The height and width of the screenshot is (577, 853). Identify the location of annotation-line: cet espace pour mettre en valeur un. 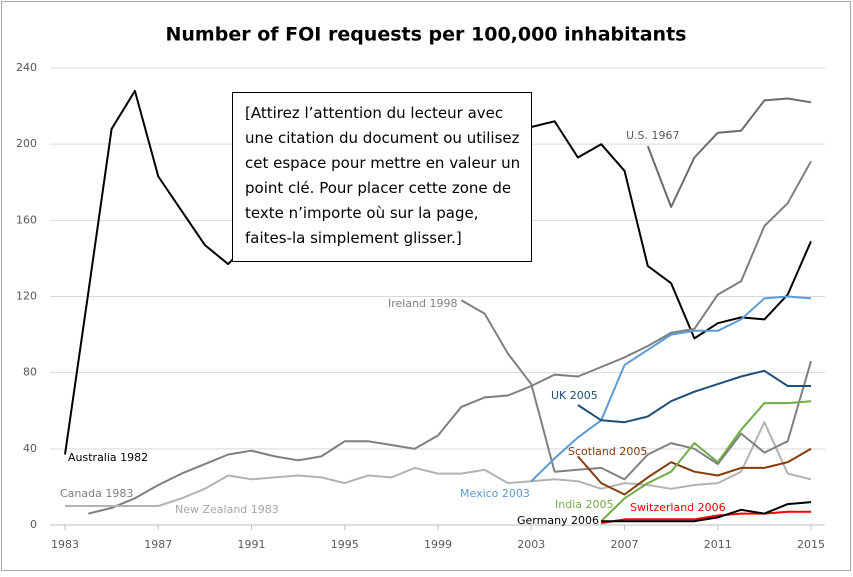
(383, 163).